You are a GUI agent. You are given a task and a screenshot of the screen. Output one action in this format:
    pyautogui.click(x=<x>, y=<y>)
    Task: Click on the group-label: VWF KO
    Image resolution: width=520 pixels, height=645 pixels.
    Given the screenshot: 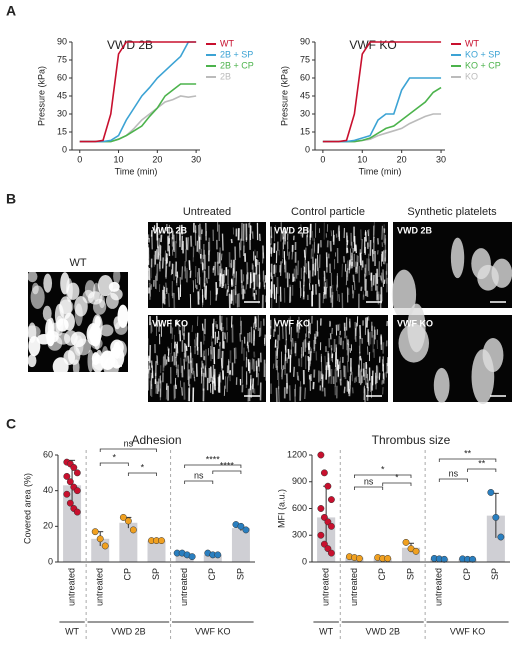 What is the action you would take?
    pyautogui.click(x=468, y=631)
    